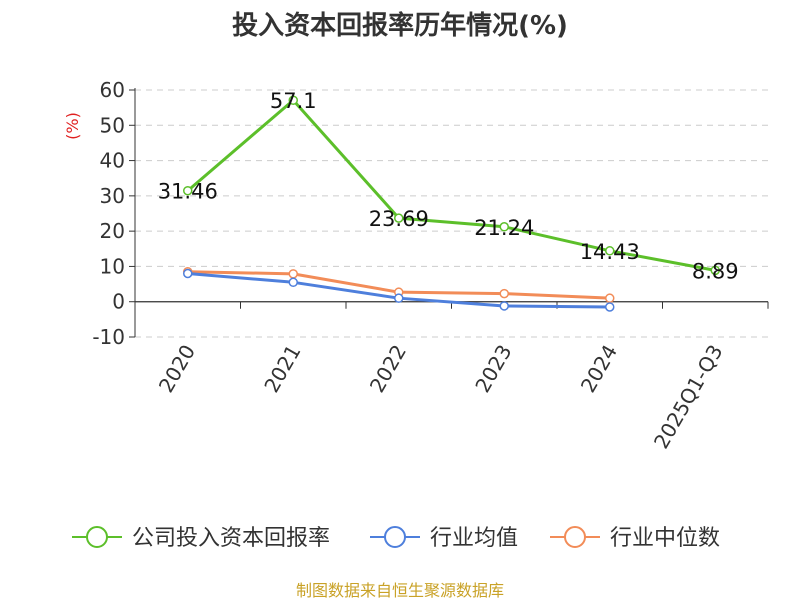  Describe the element at coordinates (112, 266) in the screenshot. I see `y-tick-label: 10` at that location.